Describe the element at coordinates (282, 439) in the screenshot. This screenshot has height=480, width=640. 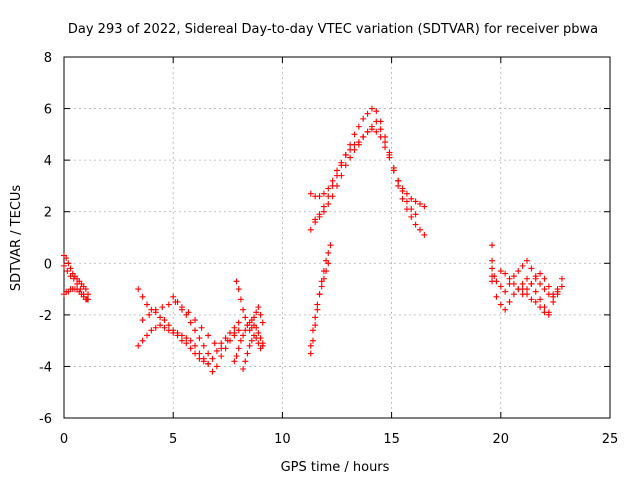
I see `x-tick-label: 10` at that location.